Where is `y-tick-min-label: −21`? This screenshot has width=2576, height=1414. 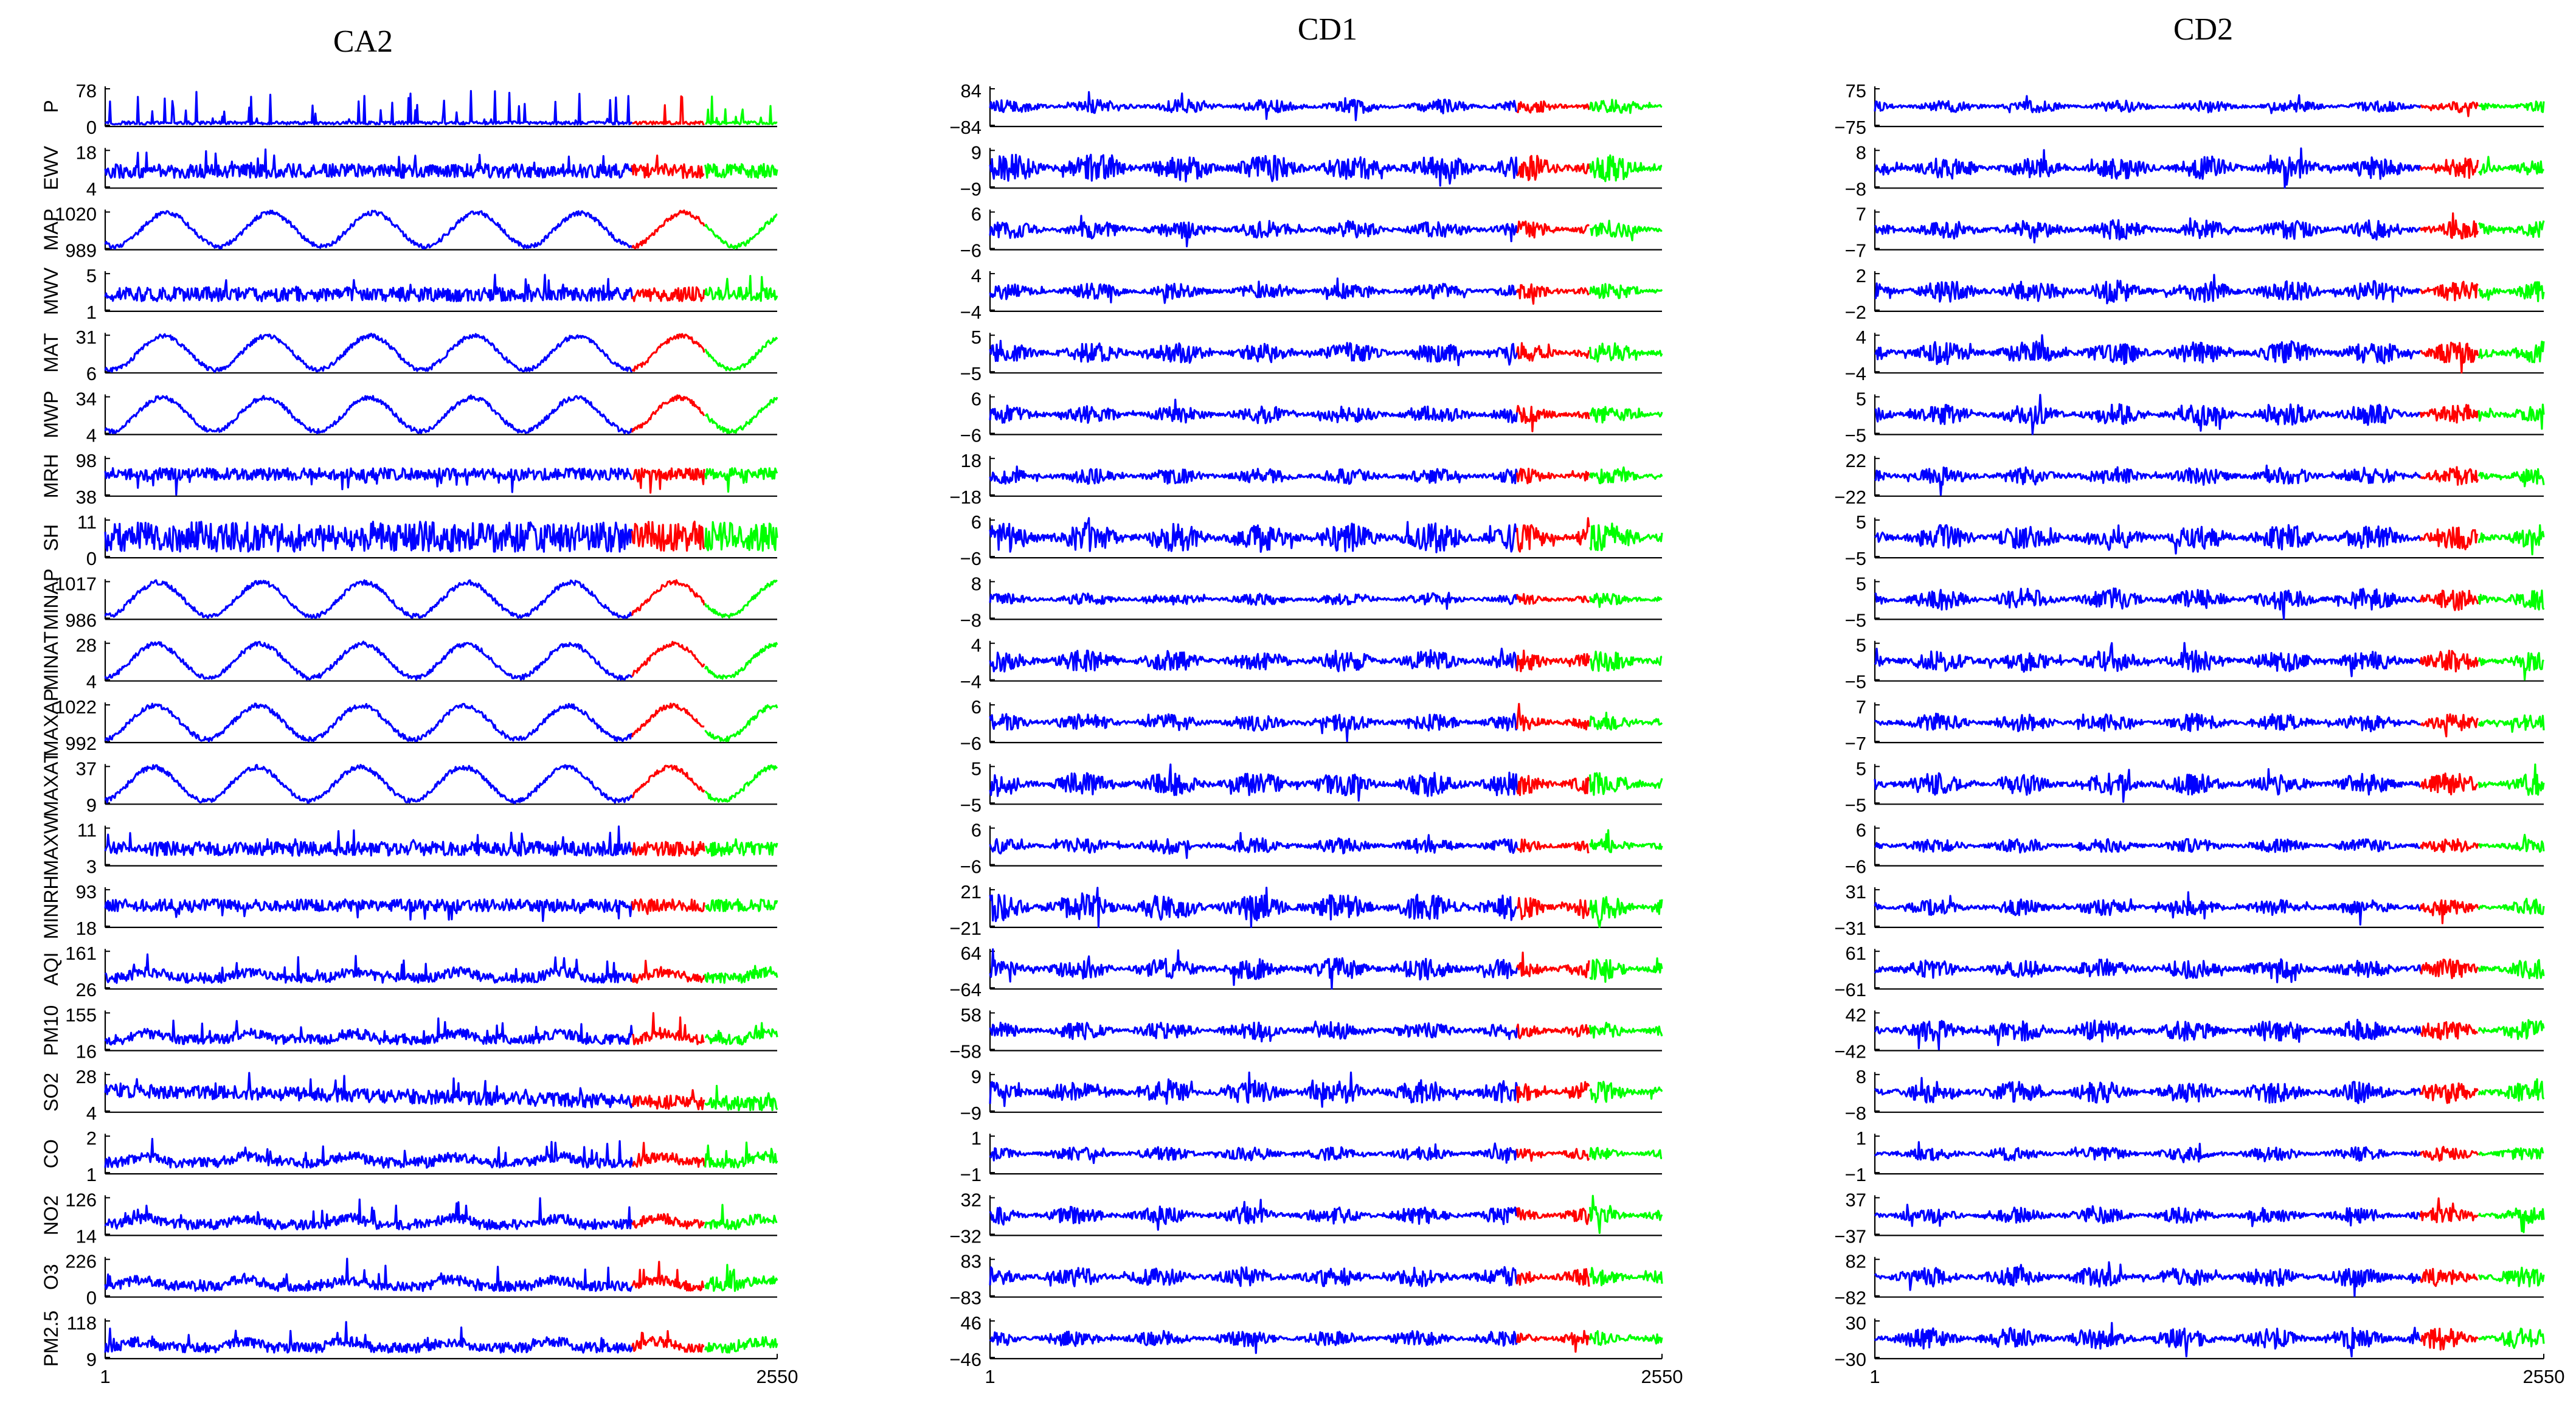
y-tick-min-label: −21 is located at coordinates (965, 929).